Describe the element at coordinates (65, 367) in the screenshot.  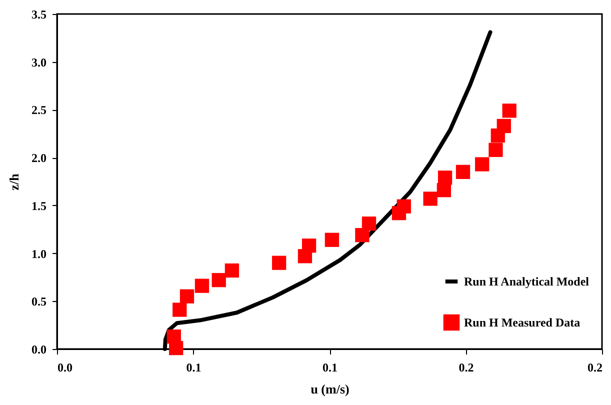
I see `x-tick-label: 0.0` at that location.